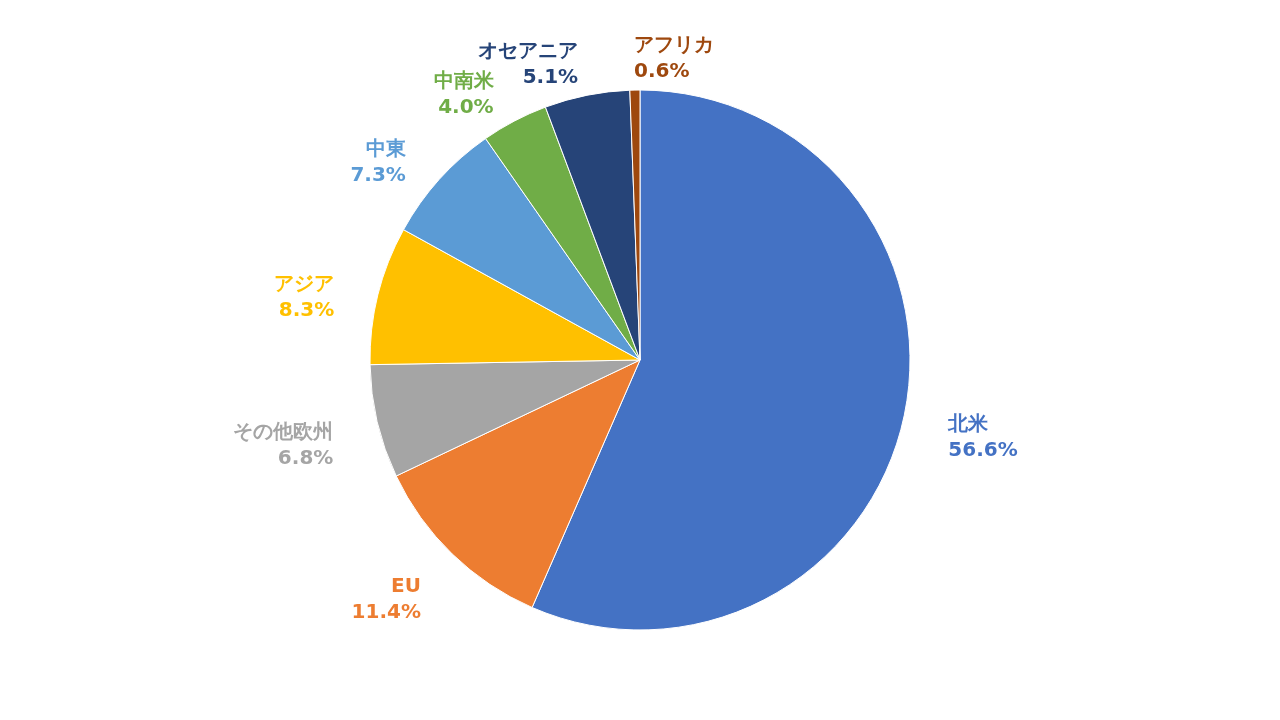 This screenshot has width=1280, height=720. I want to click on data-label: 5.1%, so click(550, 76).